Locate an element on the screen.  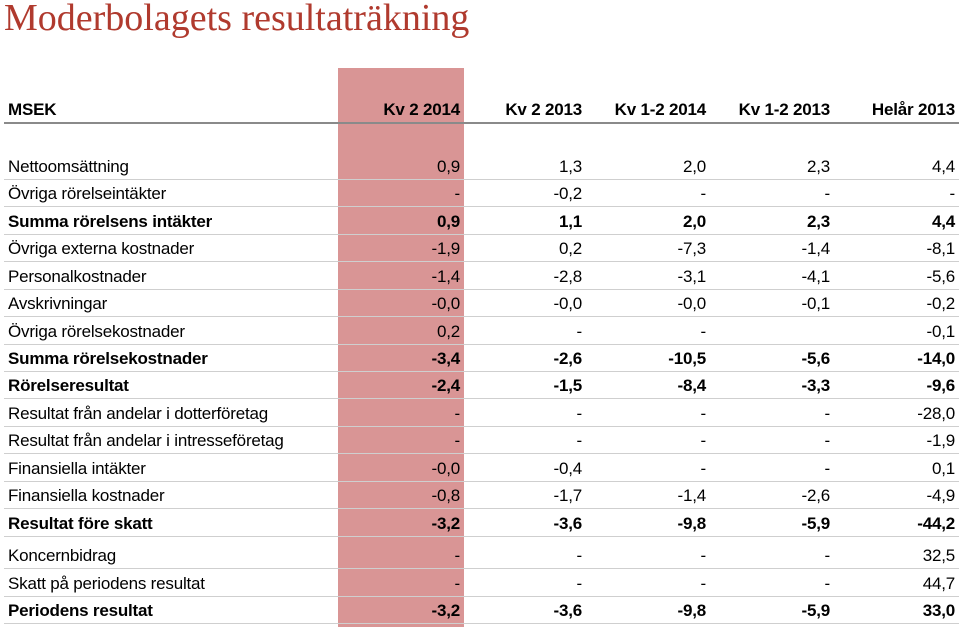
row-label: Rörelseresultat is located at coordinates (68, 385).